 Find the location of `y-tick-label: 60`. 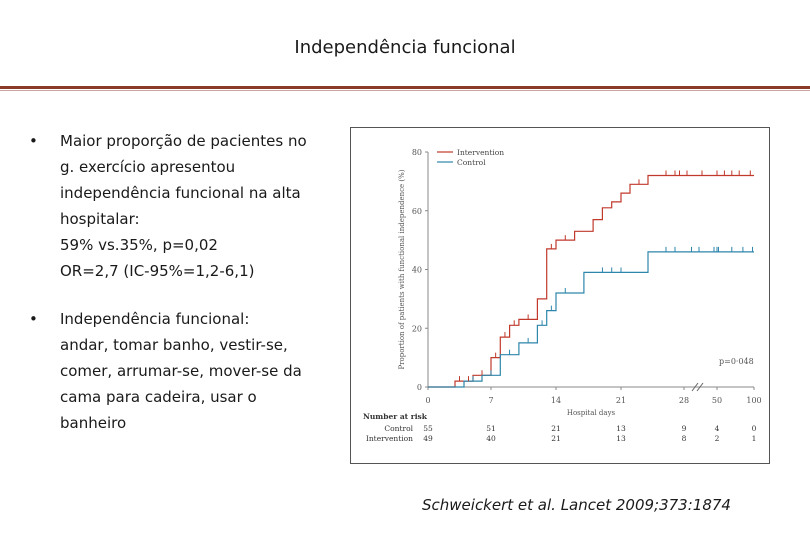

y-tick-label: 60 is located at coordinates (417, 211).